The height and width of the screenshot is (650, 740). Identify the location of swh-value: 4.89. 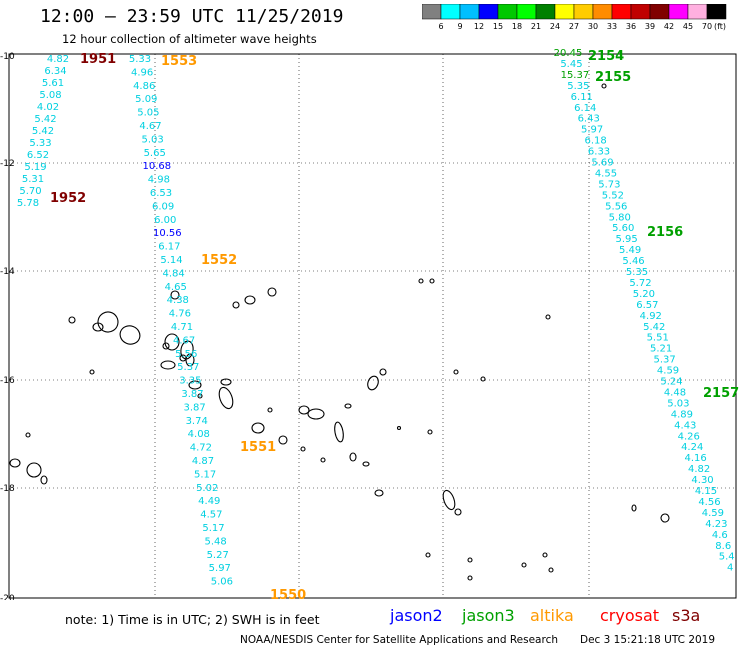
(682, 414).